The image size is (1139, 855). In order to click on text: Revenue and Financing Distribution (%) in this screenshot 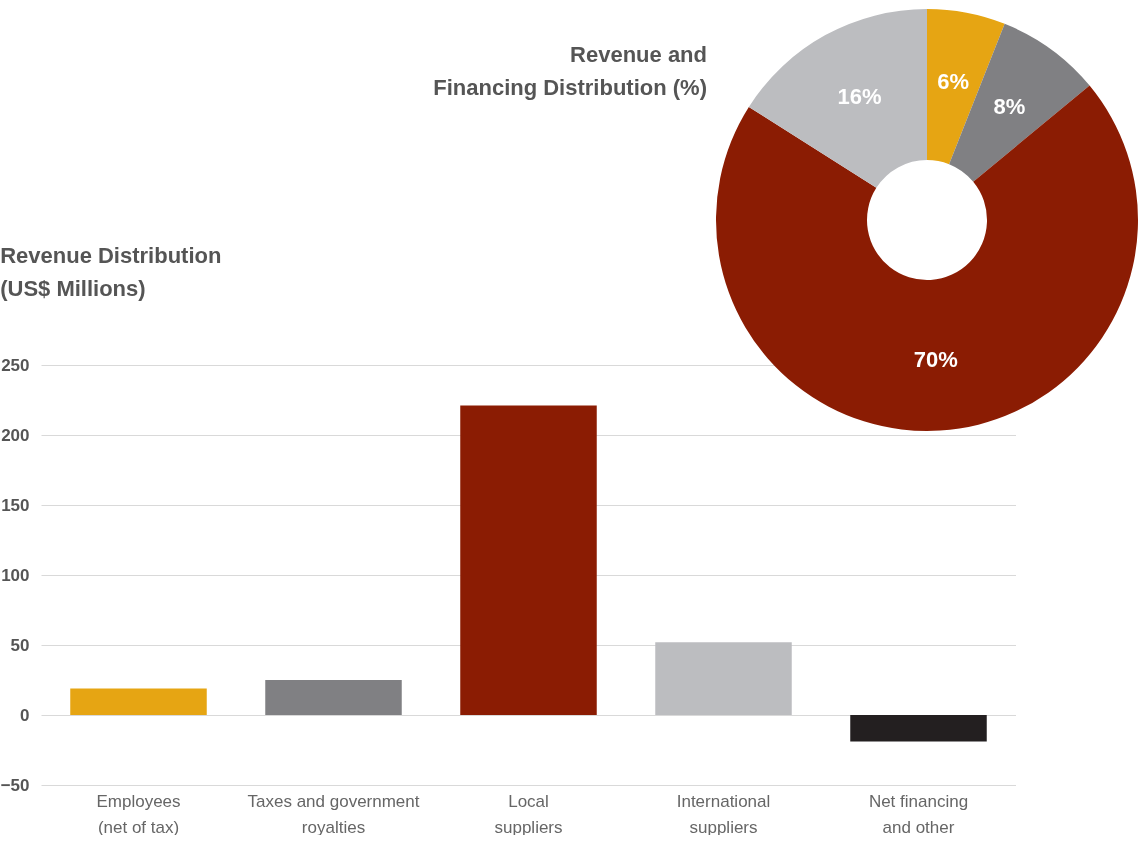, I will do `click(570, 71)`.